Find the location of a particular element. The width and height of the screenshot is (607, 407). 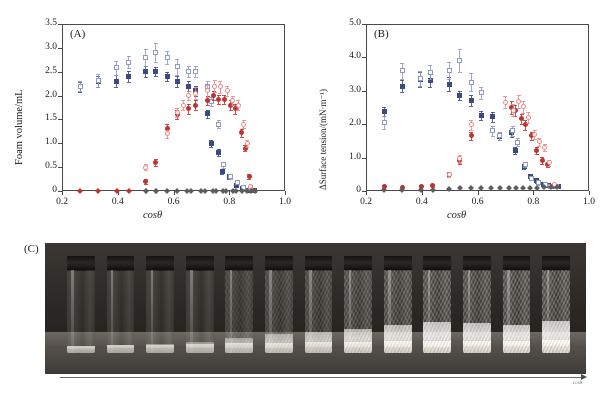

vial-dispersion is located at coordinates (477, 311).